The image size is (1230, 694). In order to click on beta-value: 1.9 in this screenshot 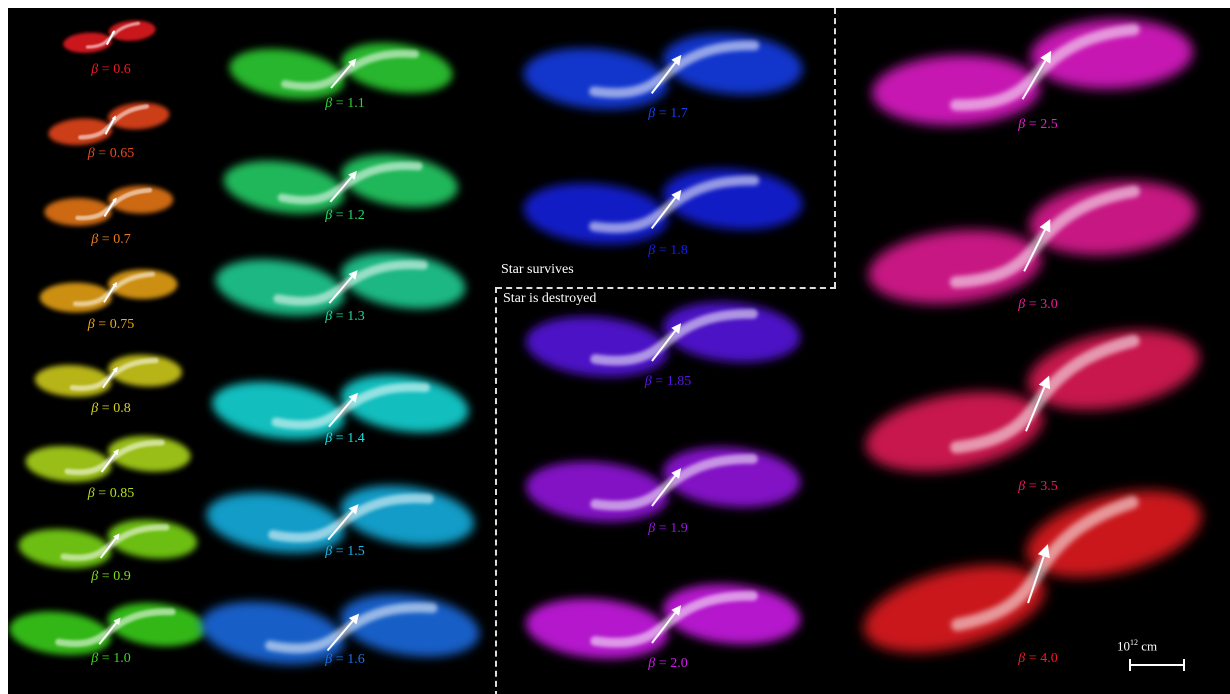, I will do `click(679, 528)`.